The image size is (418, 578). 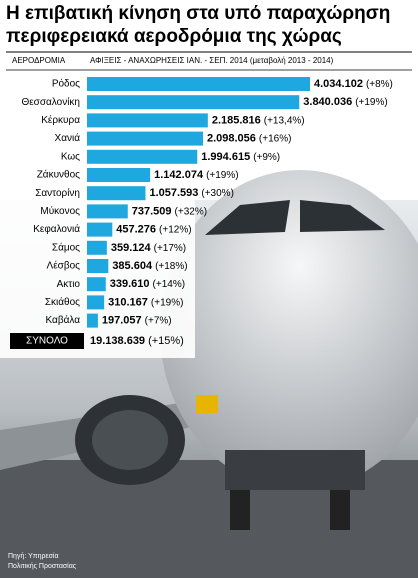 I want to click on total-value: 19.138.639 (+15%), so click(x=137, y=341).